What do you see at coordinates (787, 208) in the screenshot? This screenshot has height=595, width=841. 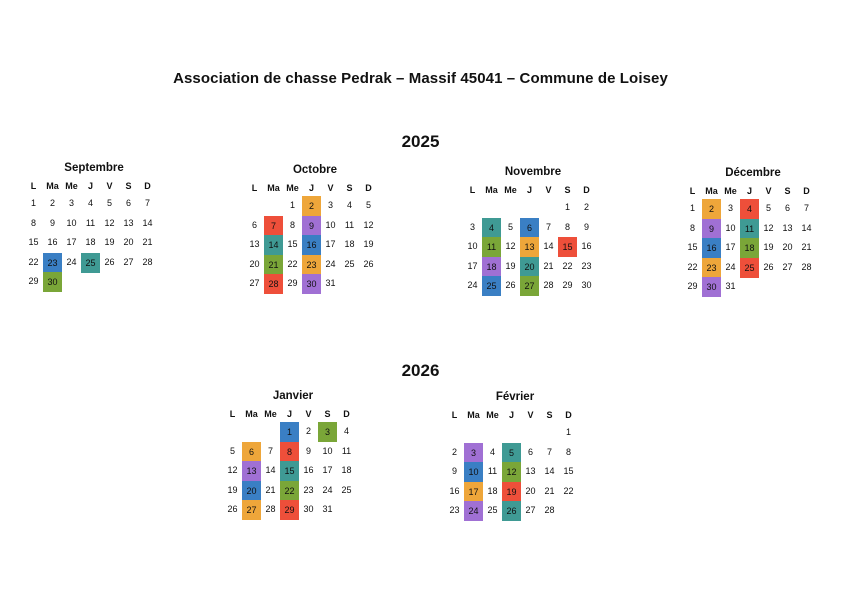 I see `calendar-day: 6` at bounding box center [787, 208].